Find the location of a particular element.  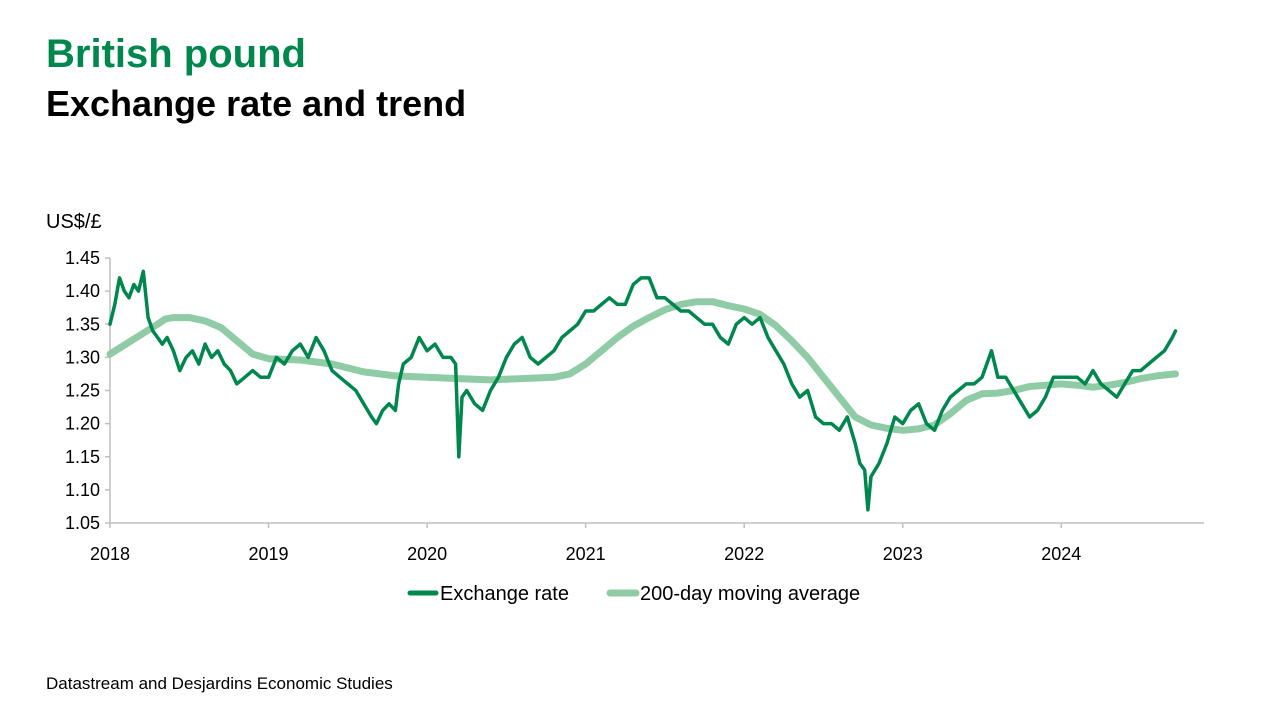

y-axis-label: US$/£ is located at coordinates (74, 222).